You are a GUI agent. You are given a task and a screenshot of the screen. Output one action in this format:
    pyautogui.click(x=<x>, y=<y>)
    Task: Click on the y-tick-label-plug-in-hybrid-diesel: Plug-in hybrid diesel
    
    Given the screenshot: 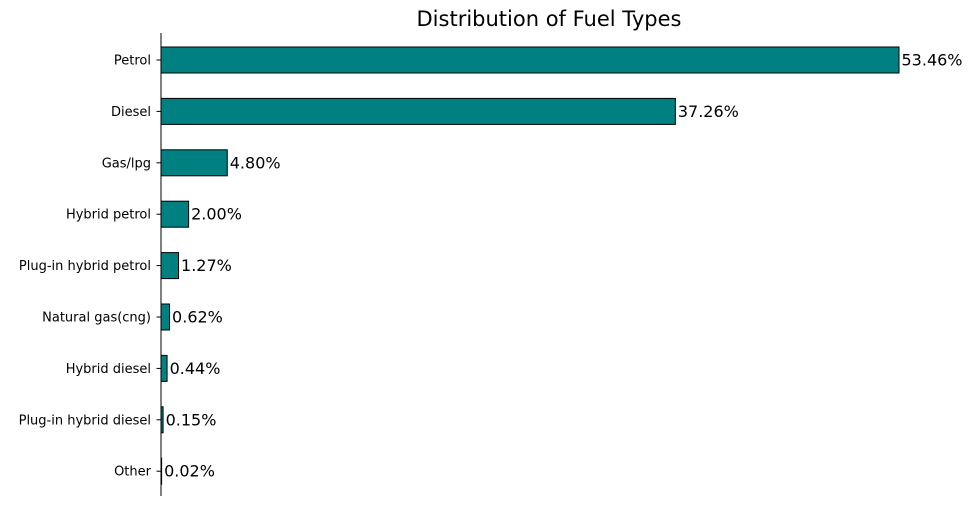 What is the action you would take?
    pyautogui.click(x=85, y=420)
    